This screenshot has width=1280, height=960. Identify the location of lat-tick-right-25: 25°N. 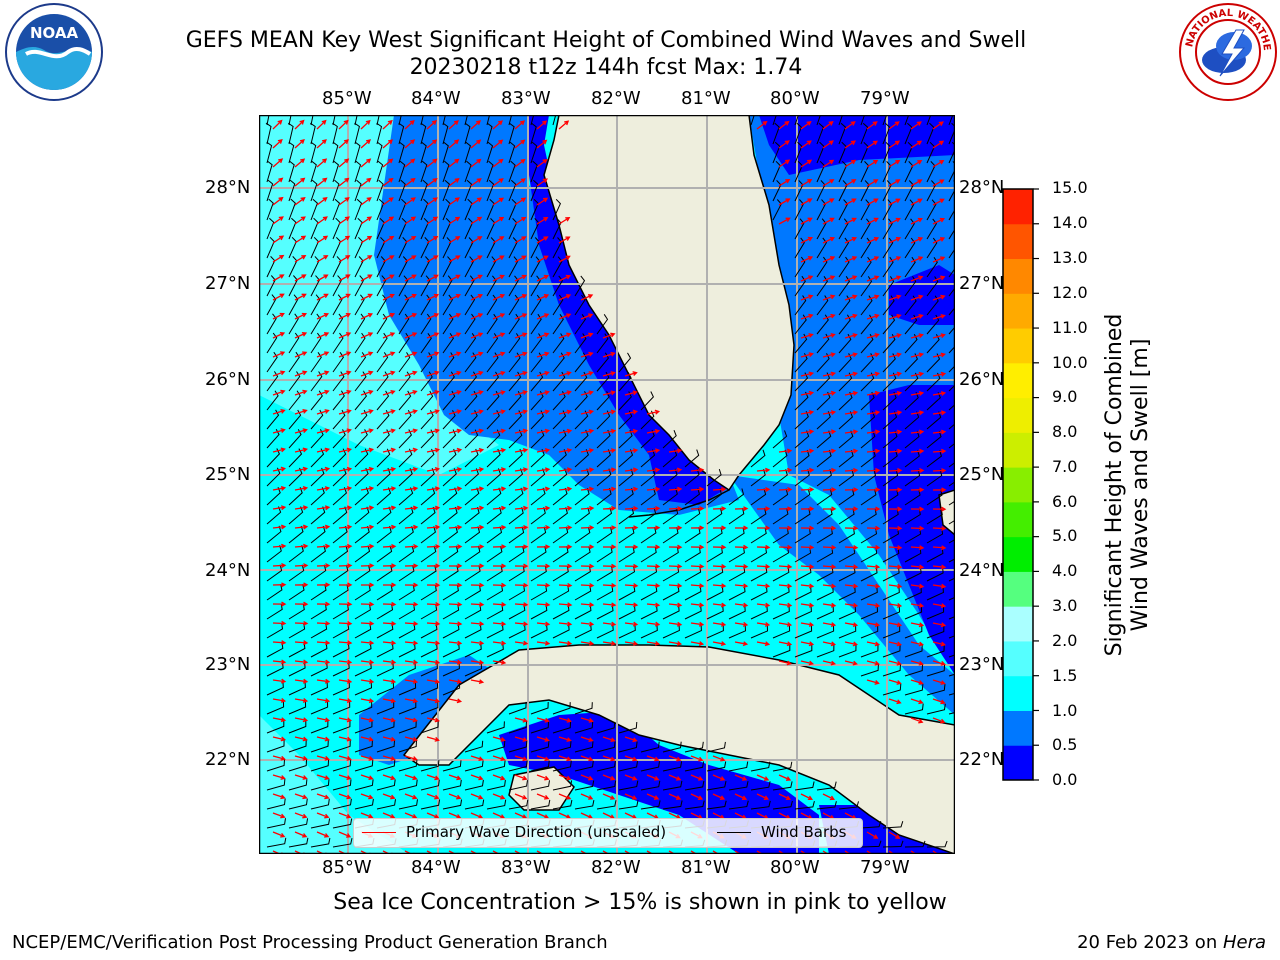
(982, 474).